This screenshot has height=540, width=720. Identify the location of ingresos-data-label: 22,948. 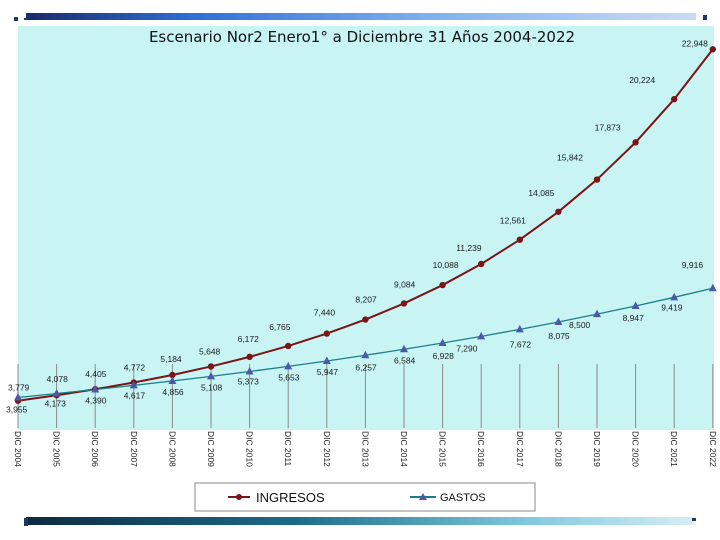
(695, 43).